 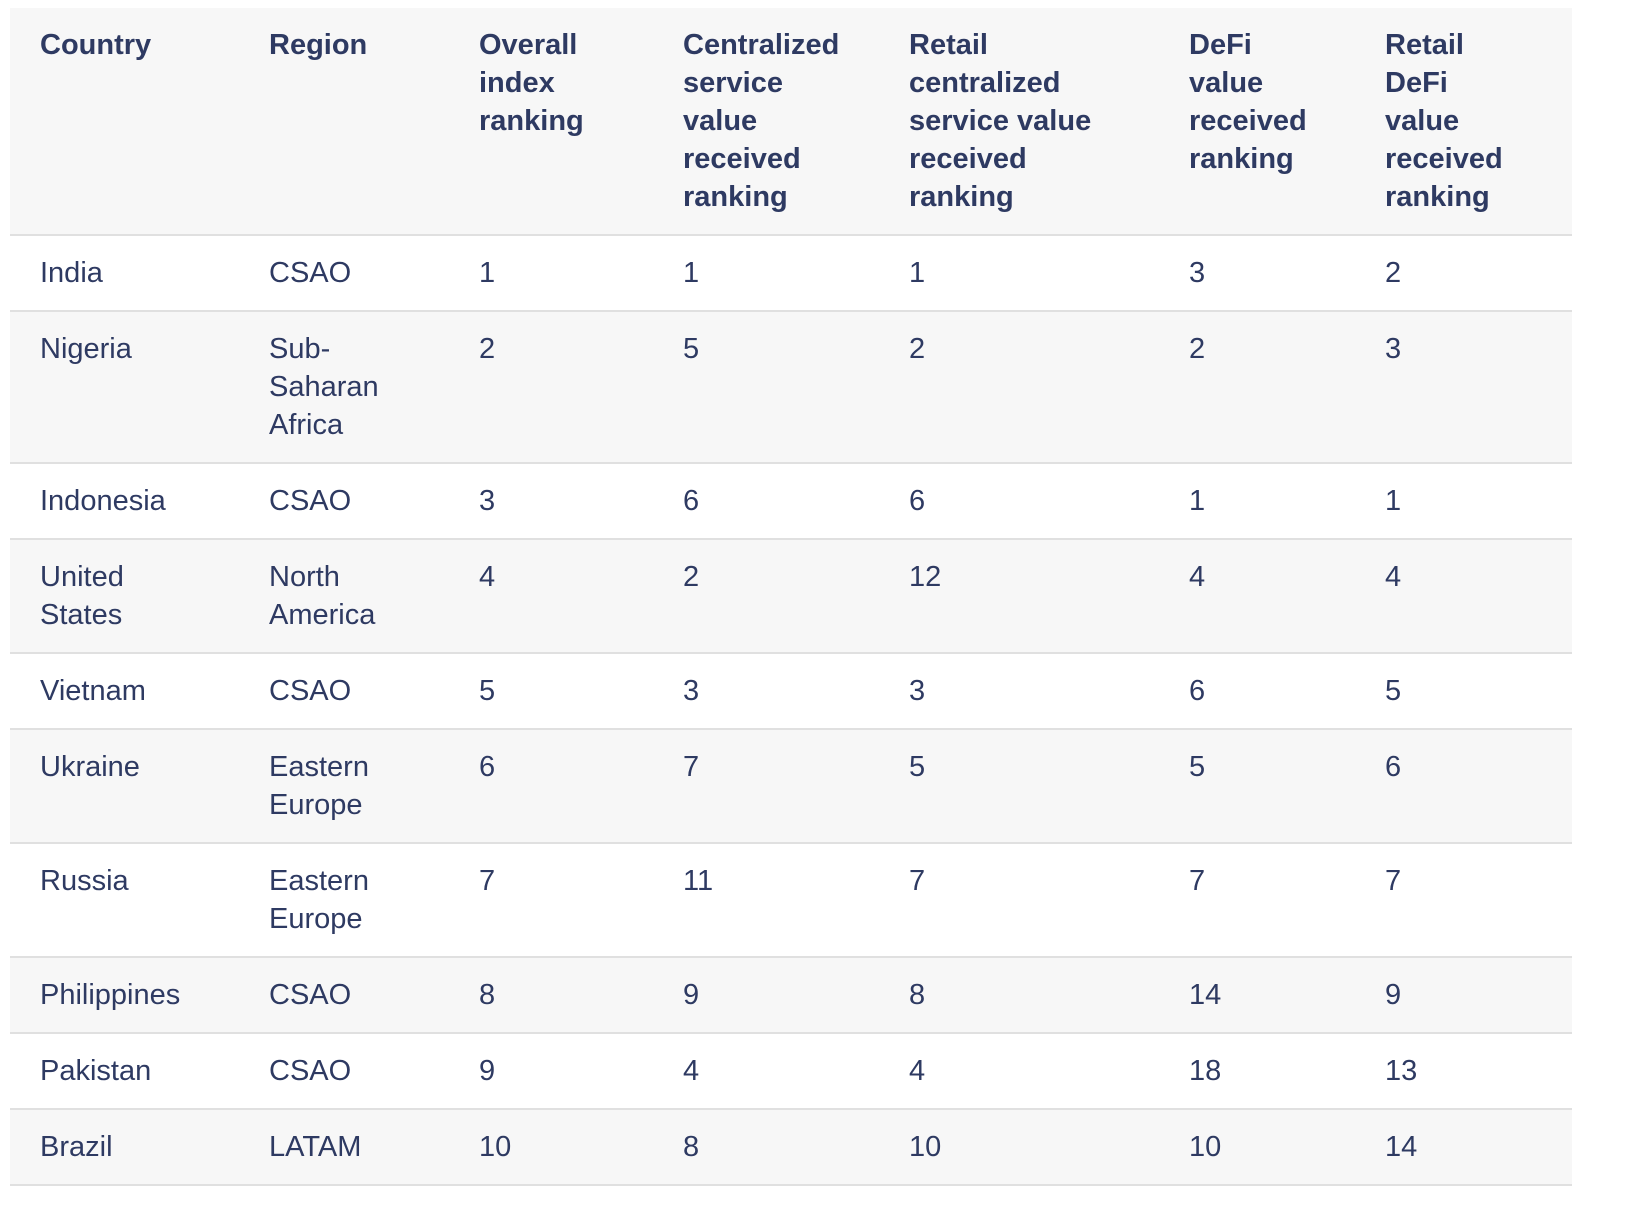 What do you see at coordinates (344, 386) in the screenshot?
I see `region-cell: Sub-Saharan Africa` at bounding box center [344, 386].